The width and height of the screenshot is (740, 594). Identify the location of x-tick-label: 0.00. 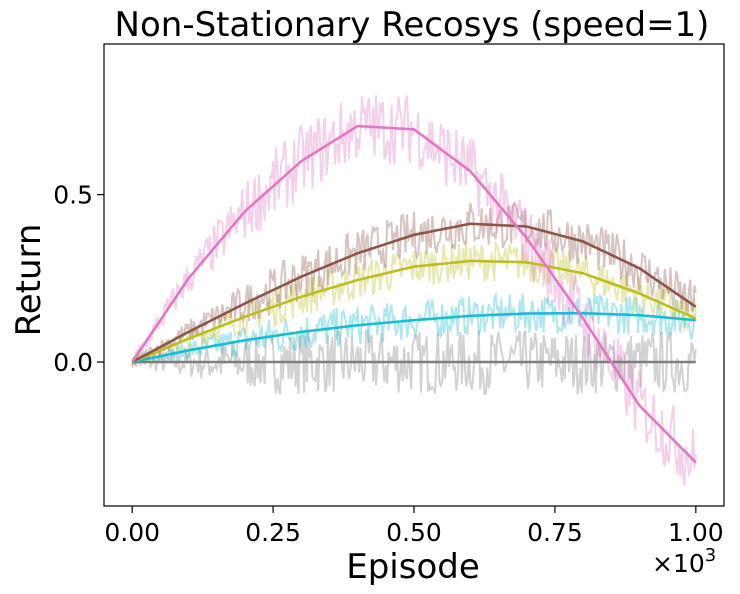
(132, 532).